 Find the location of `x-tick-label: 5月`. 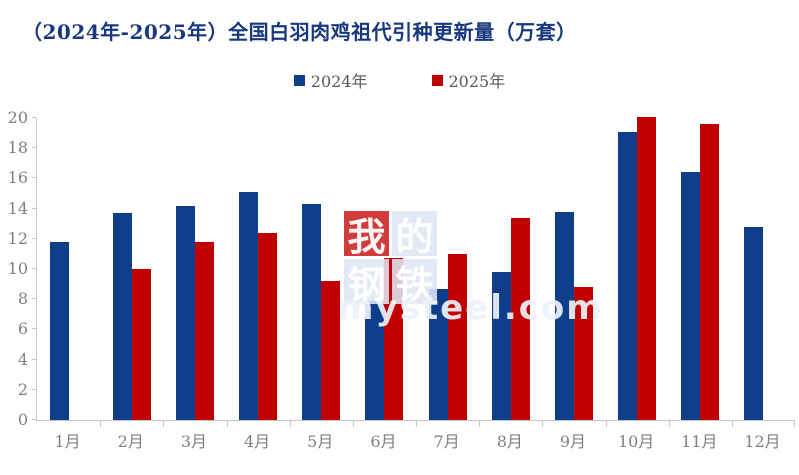

x-tick-label: 5月 is located at coordinates (320, 441).